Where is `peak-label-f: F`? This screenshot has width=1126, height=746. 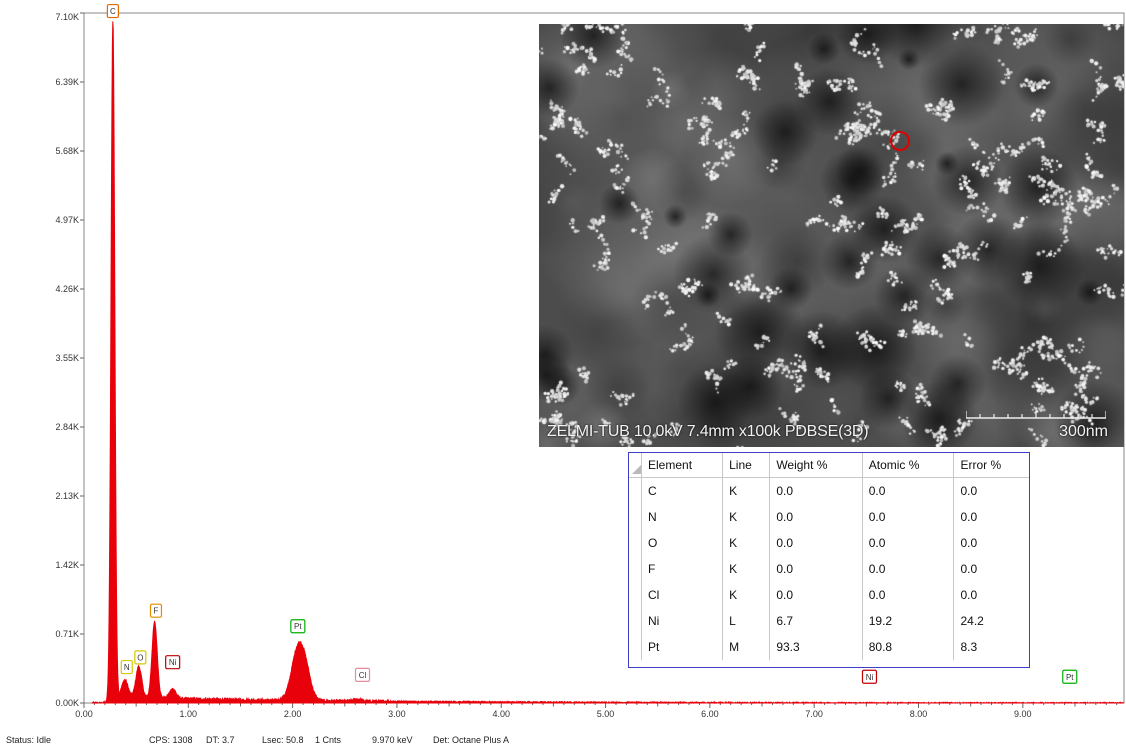 peak-label-f: F is located at coordinates (156, 610).